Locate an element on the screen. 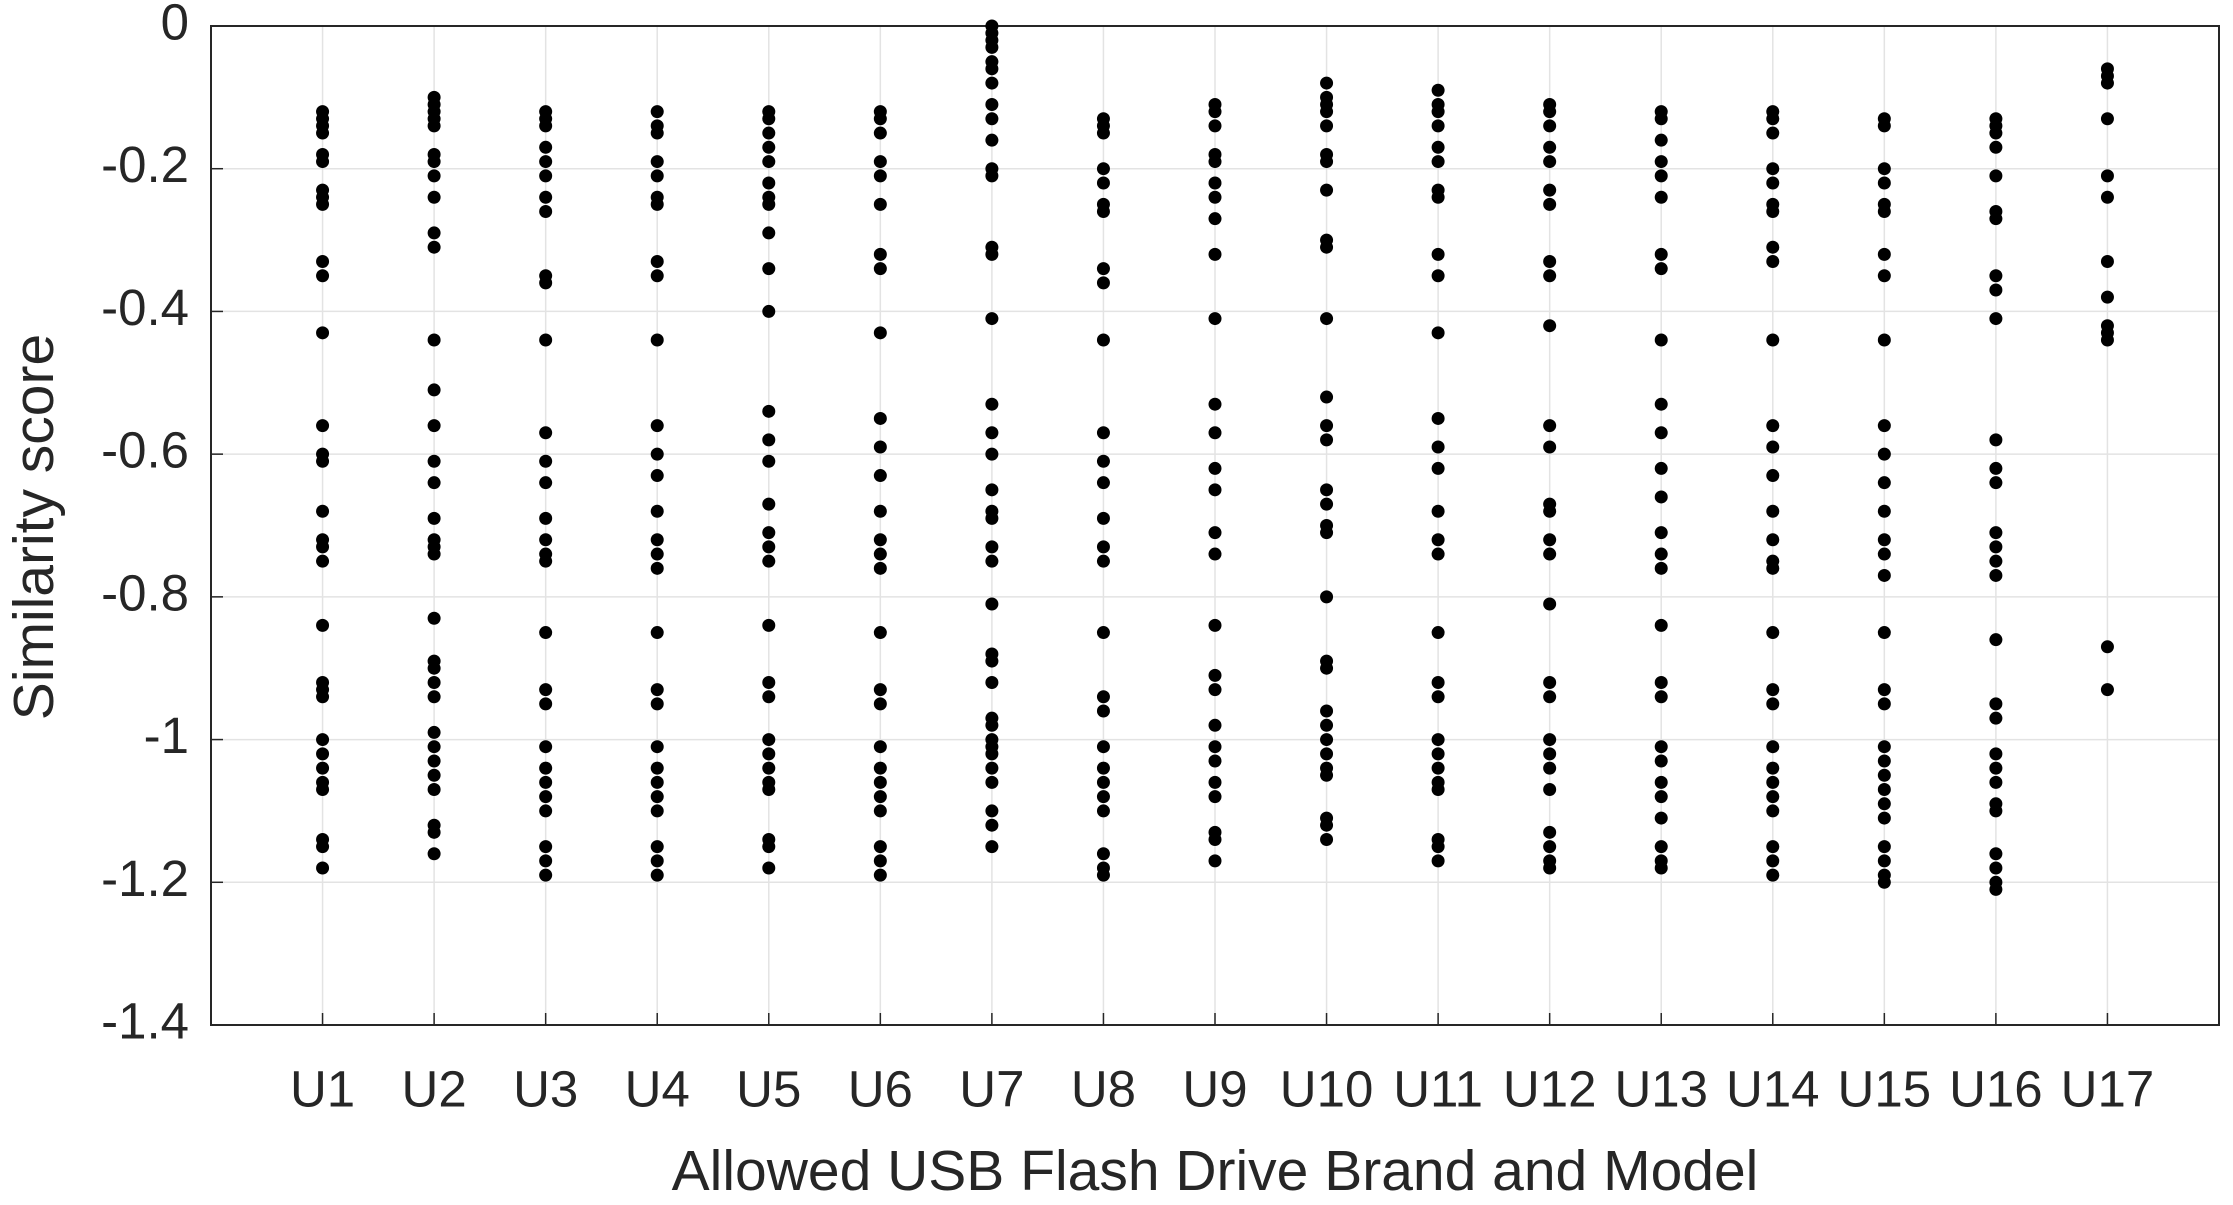 Image resolution: width=2233 pixels, height=1205 pixels. x-tick-label: U17 is located at coordinates (2108, 1088).